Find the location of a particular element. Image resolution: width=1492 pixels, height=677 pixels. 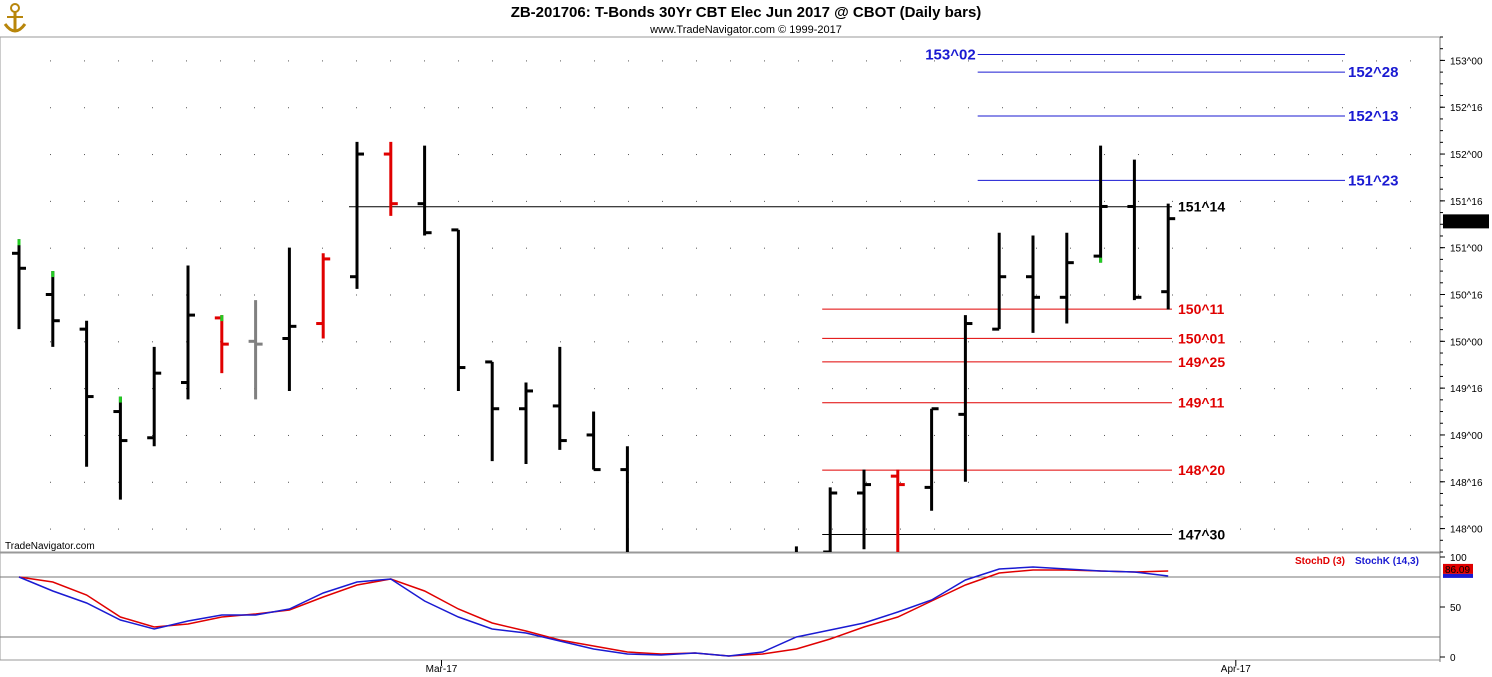

oscillator-axis: 100 50 0 86.09 is located at coordinates (1456, 608).